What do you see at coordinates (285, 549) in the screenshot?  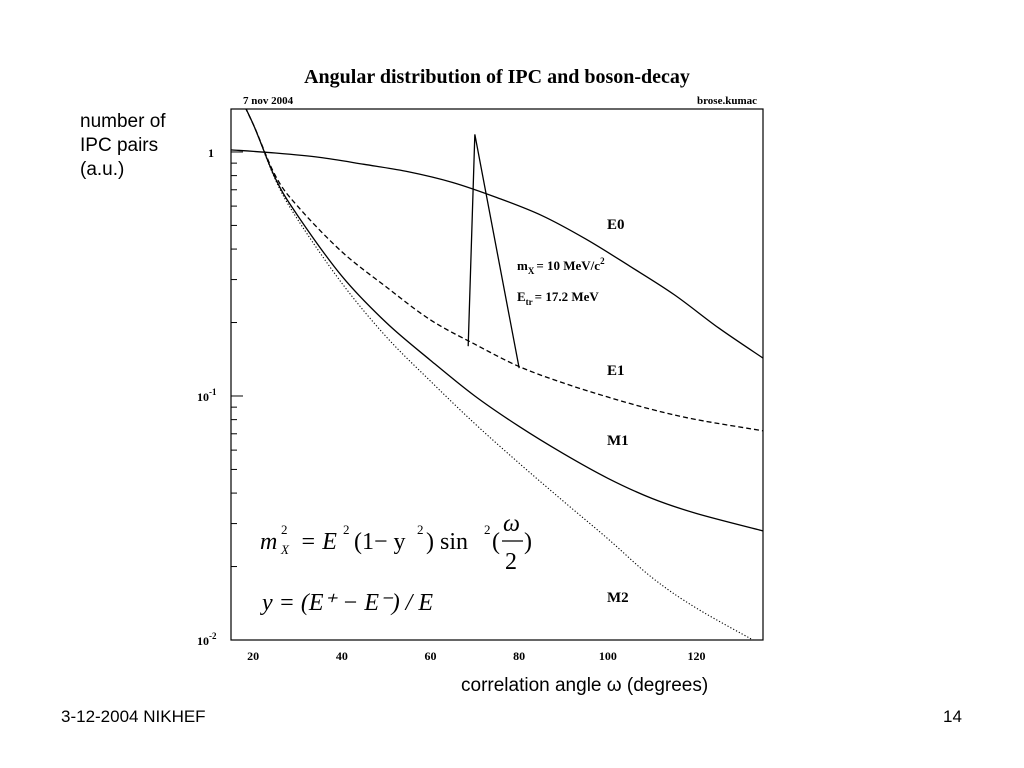 I see `formula-lhs-sub: X` at bounding box center [285, 549].